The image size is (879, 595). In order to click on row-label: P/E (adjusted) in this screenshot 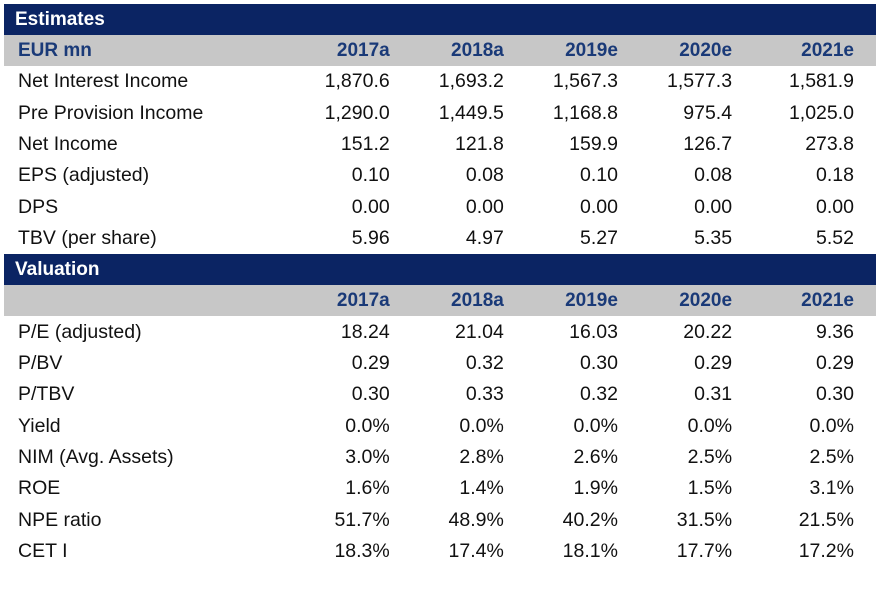, I will do `click(80, 331)`.